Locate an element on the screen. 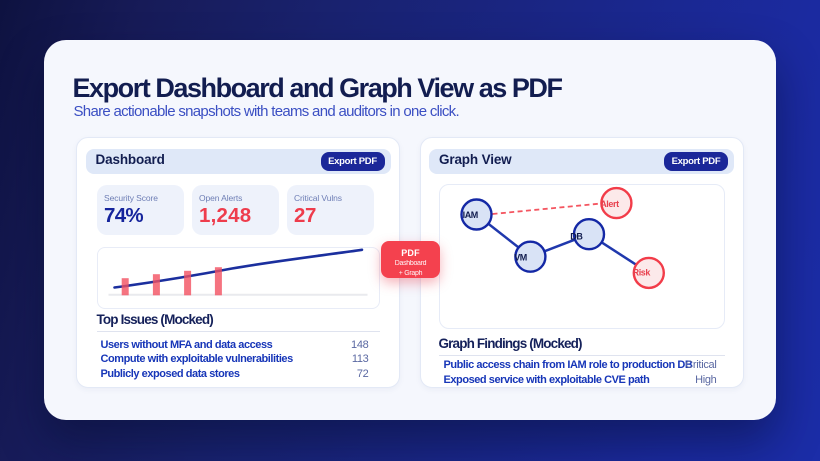  svg-text: Risk is located at coordinates (641, 273).